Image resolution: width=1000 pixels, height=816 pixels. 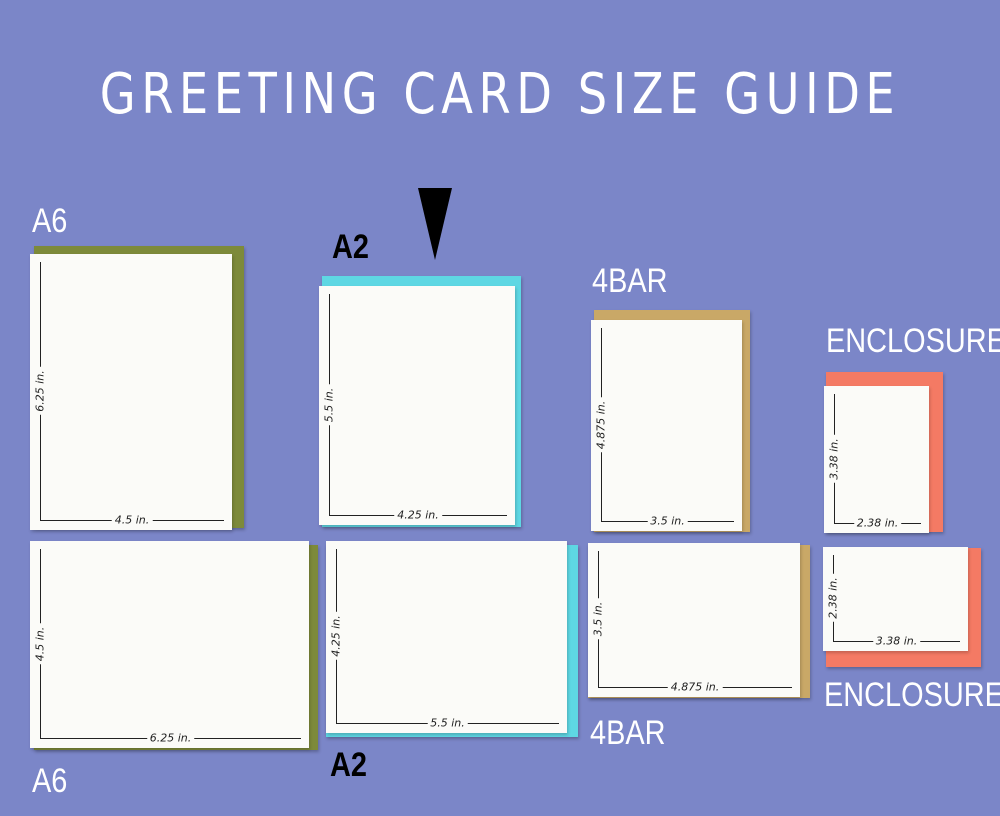 What do you see at coordinates (435, 224) in the screenshot?
I see `down-triangle-pointer-icon` at bounding box center [435, 224].